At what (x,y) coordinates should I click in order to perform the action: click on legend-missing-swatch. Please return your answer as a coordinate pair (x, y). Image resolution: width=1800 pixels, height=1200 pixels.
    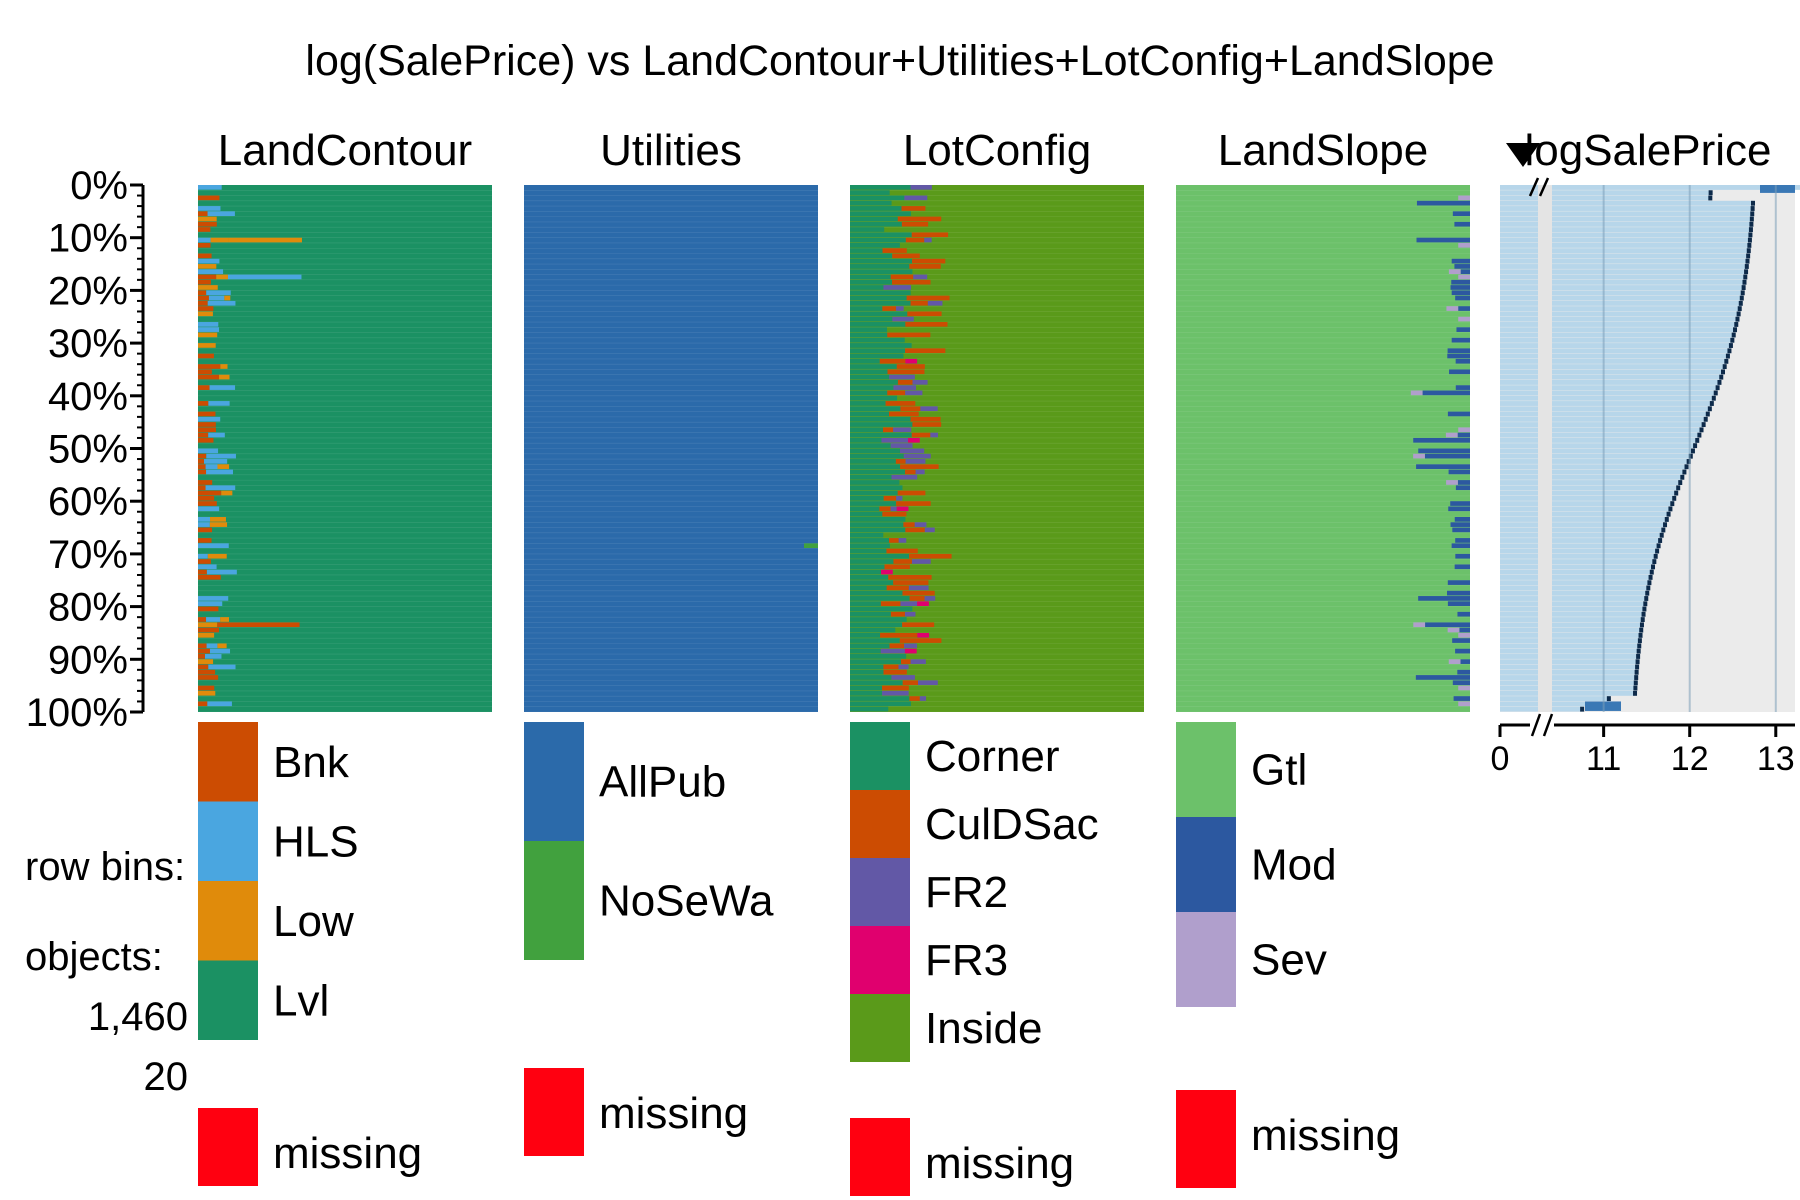
    Looking at the image, I should click on (880, 1157).